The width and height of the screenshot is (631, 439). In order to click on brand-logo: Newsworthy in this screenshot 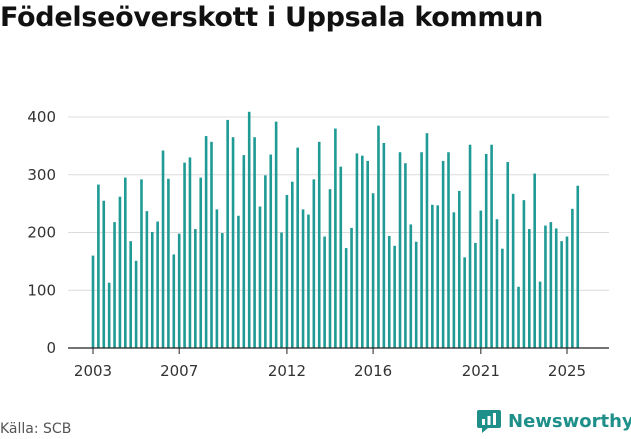, I will do `click(553, 421)`.